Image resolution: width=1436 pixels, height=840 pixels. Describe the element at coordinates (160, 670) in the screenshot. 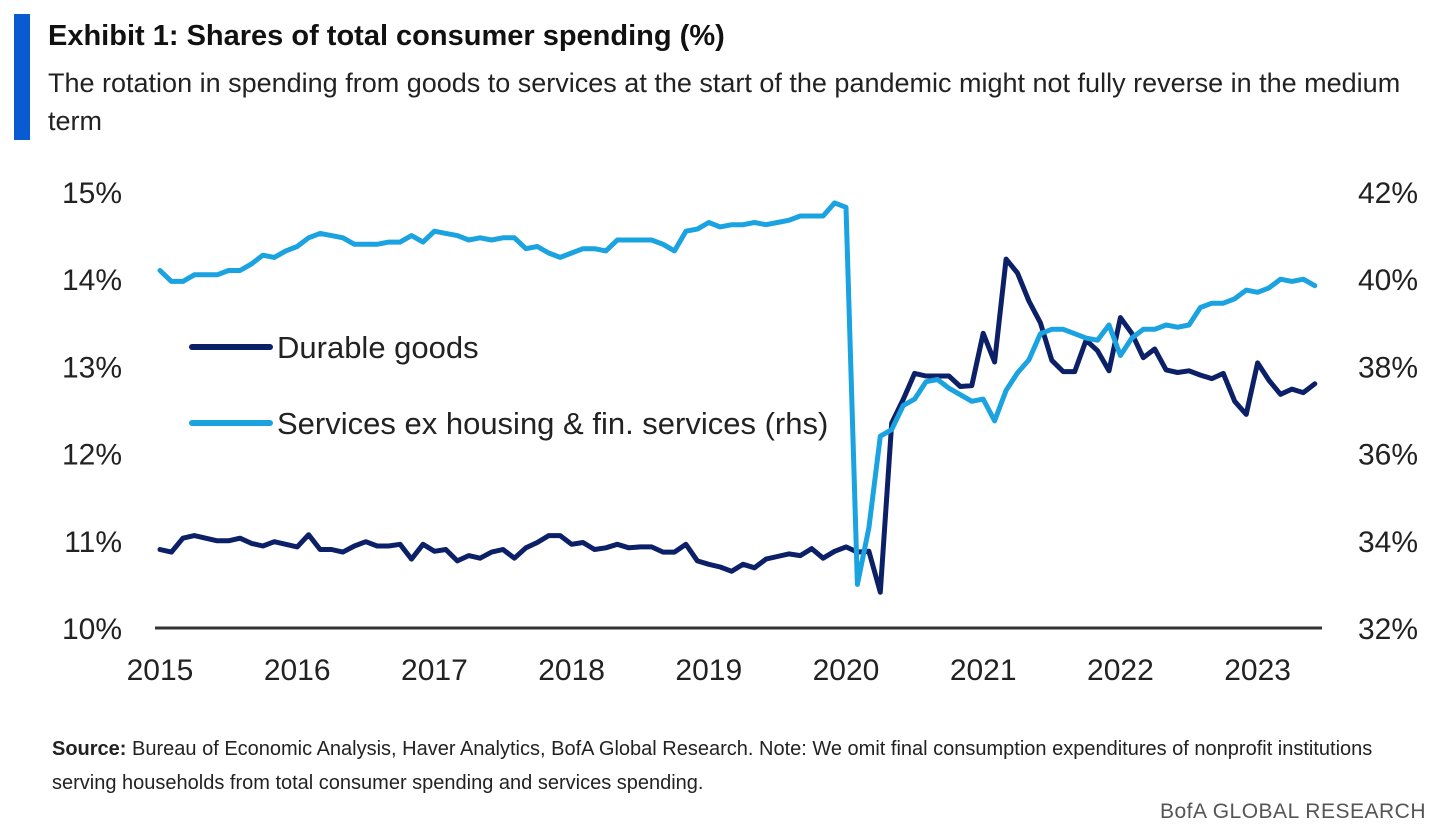

I see `x-tick-label: 2015` at that location.